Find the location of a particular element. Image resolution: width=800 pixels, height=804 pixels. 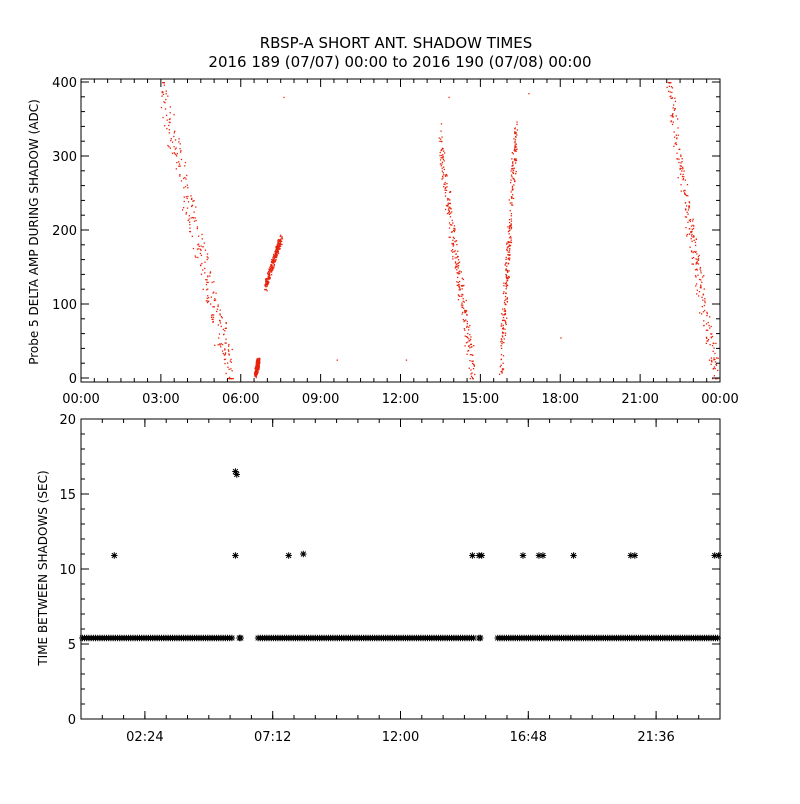

chart-title: RBSP-A SHORT ANT. SHADOW TIMES is located at coordinates (396, 43).